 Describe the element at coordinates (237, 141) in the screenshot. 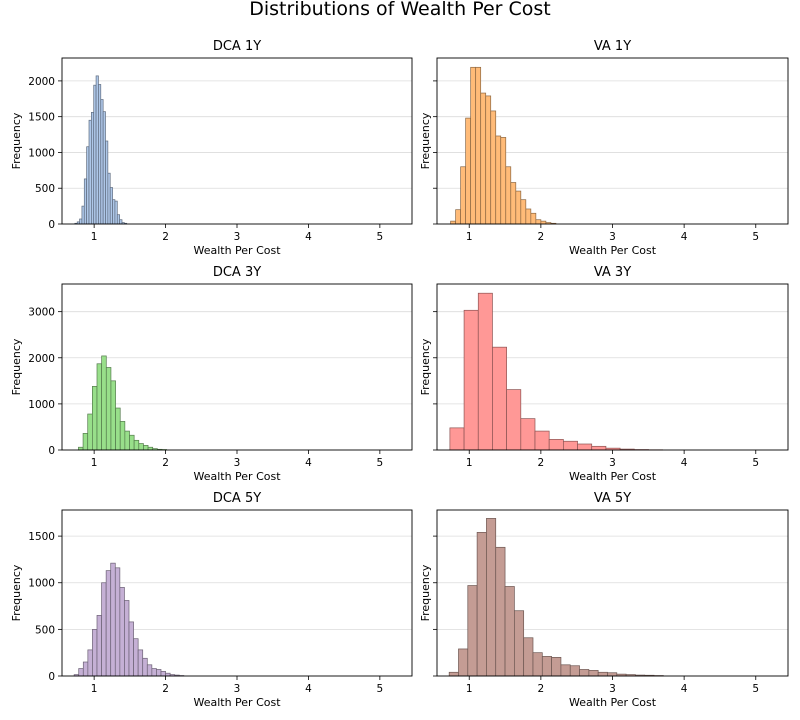

I see `axes-frame` at that location.